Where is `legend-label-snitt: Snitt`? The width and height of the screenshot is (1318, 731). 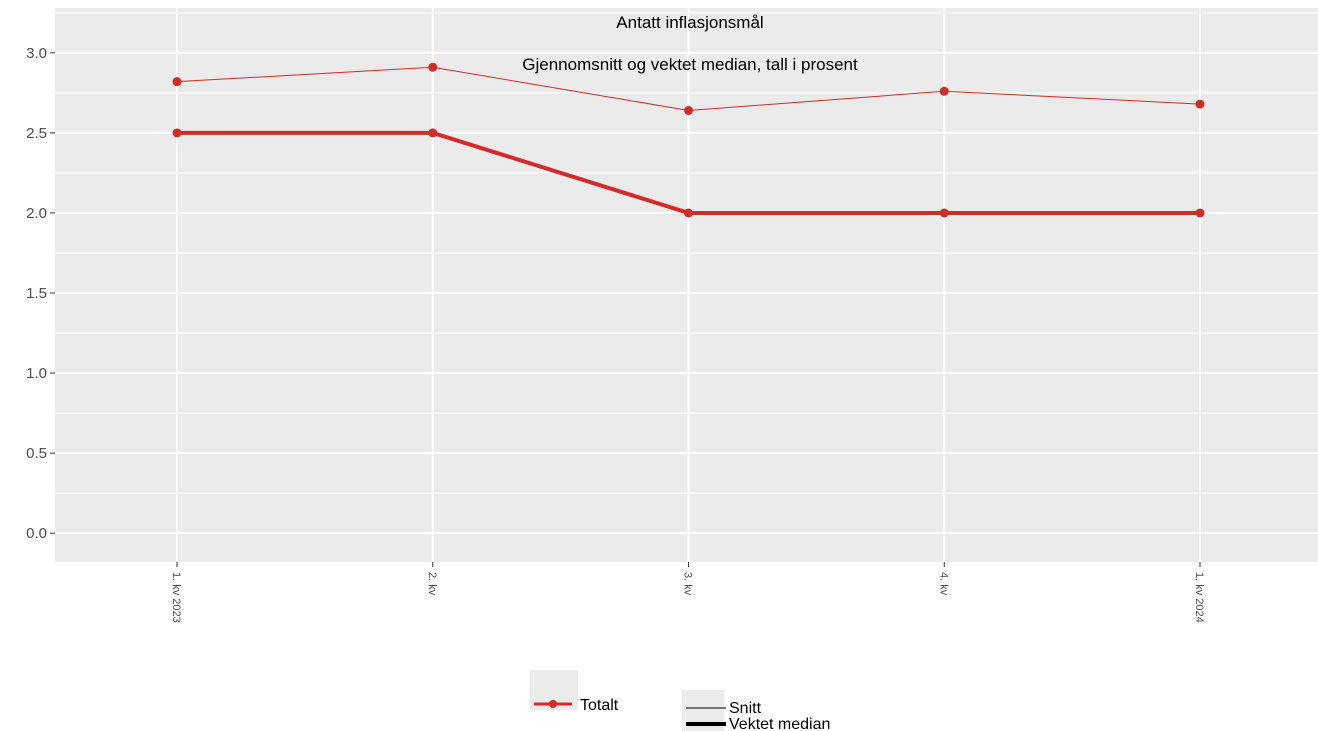
legend-label-snitt: Snitt is located at coordinates (745, 708).